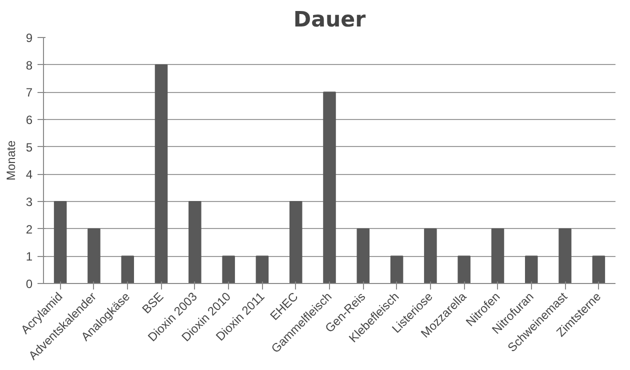  I want to click on y-tick-label: 0, so click(29, 284).